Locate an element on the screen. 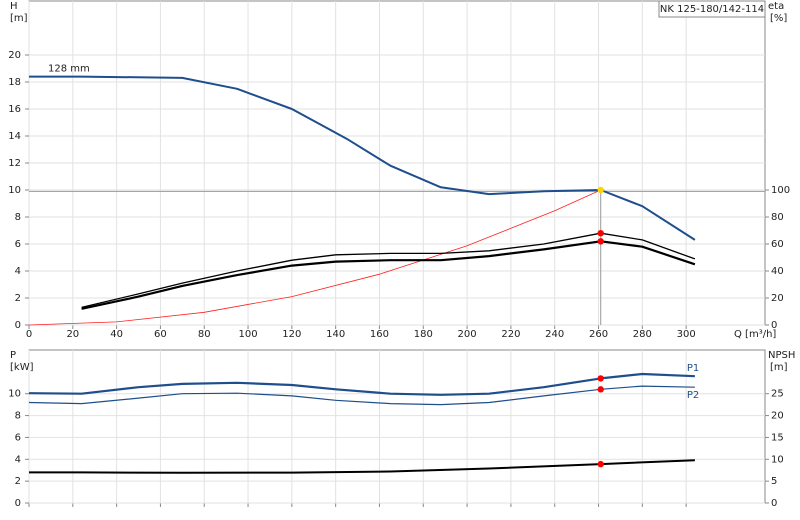 The height and width of the screenshot is (520, 800). x-tick-label: 80 is located at coordinates (204, 334).